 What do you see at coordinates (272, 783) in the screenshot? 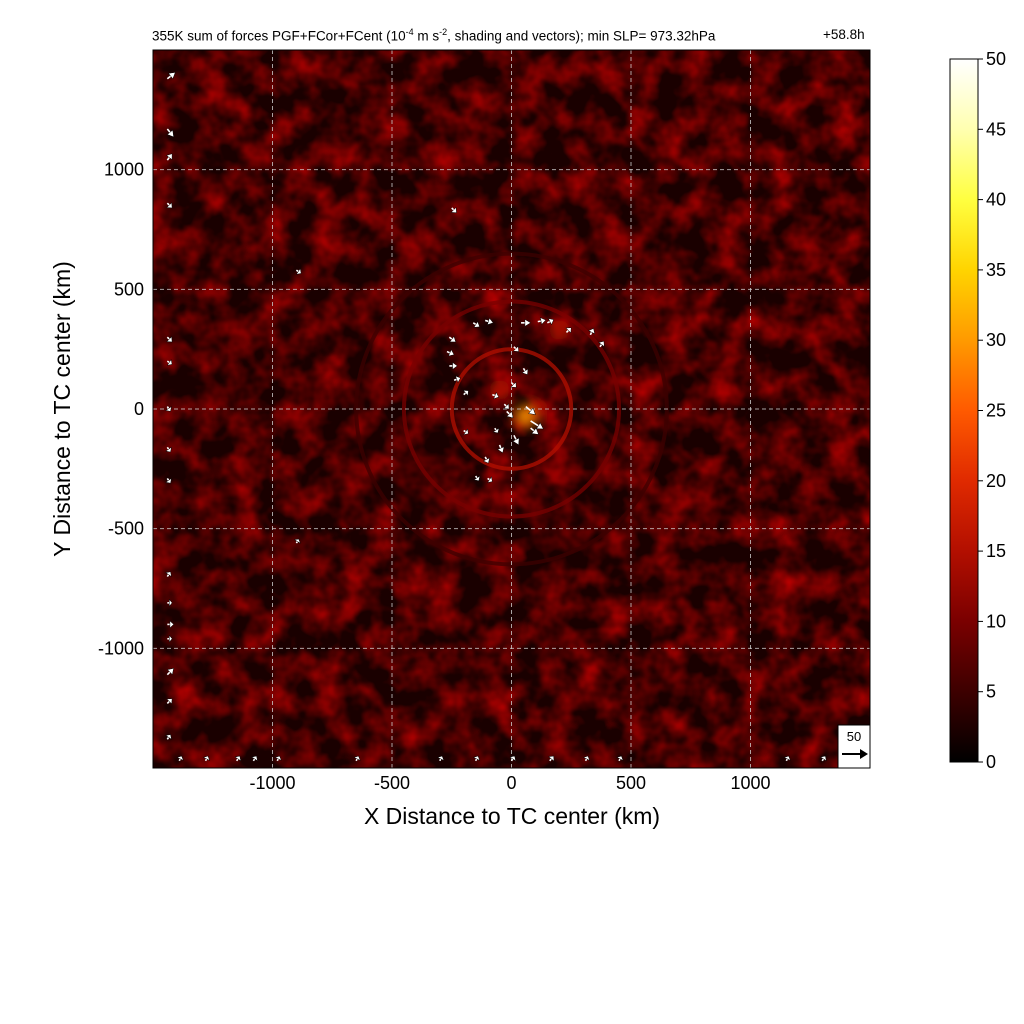
I see `x-tick-label: -1000` at bounding box center [272, 783].